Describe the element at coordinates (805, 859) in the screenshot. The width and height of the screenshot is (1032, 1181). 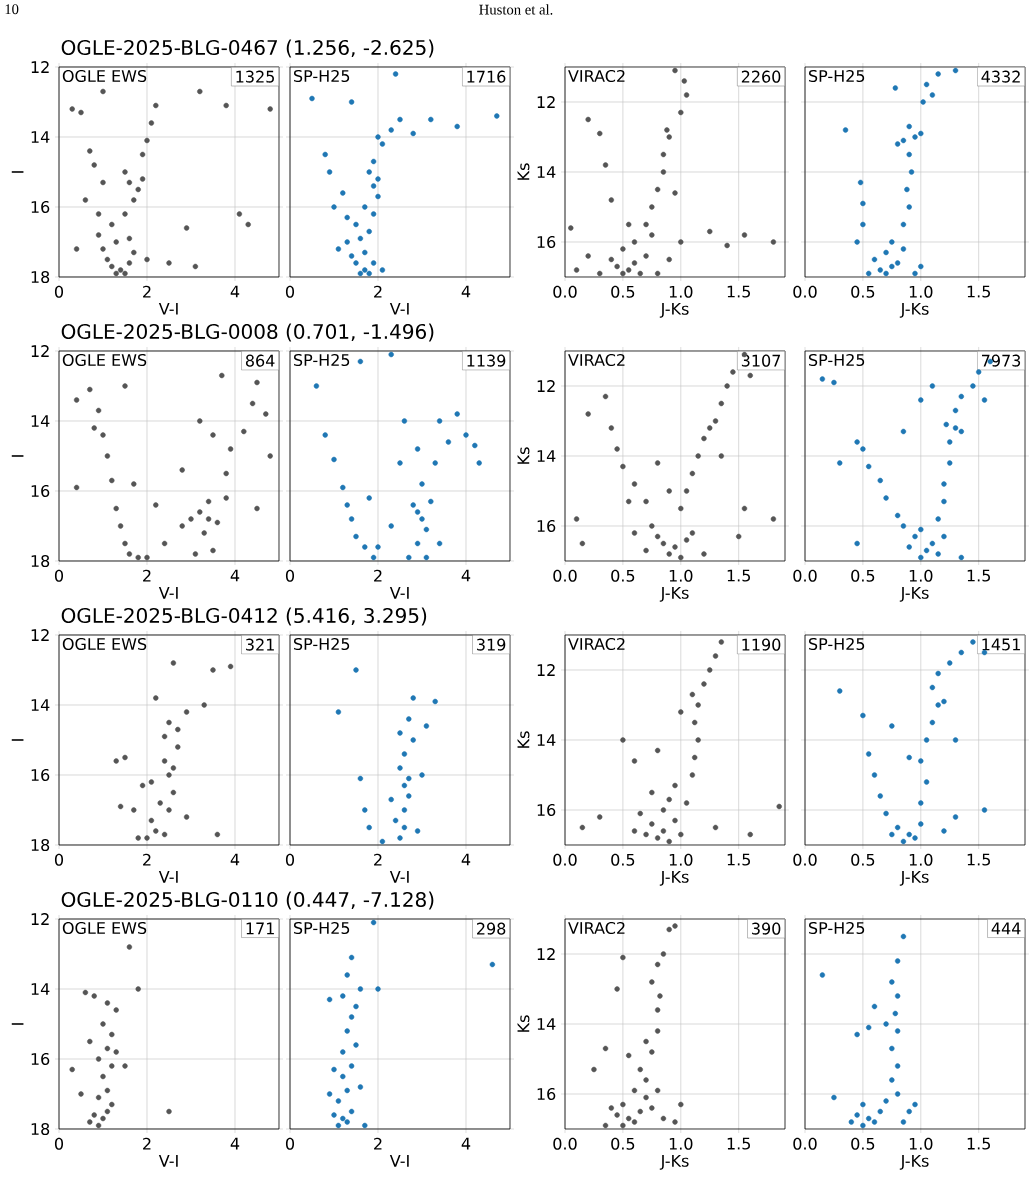
I see `x-tick-label: 0.0` at that location.